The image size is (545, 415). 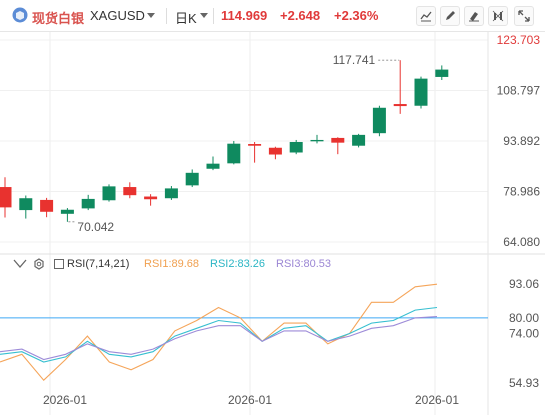 I want to click on rsi-tick-label: 74.00, so click(x=524, y=333).